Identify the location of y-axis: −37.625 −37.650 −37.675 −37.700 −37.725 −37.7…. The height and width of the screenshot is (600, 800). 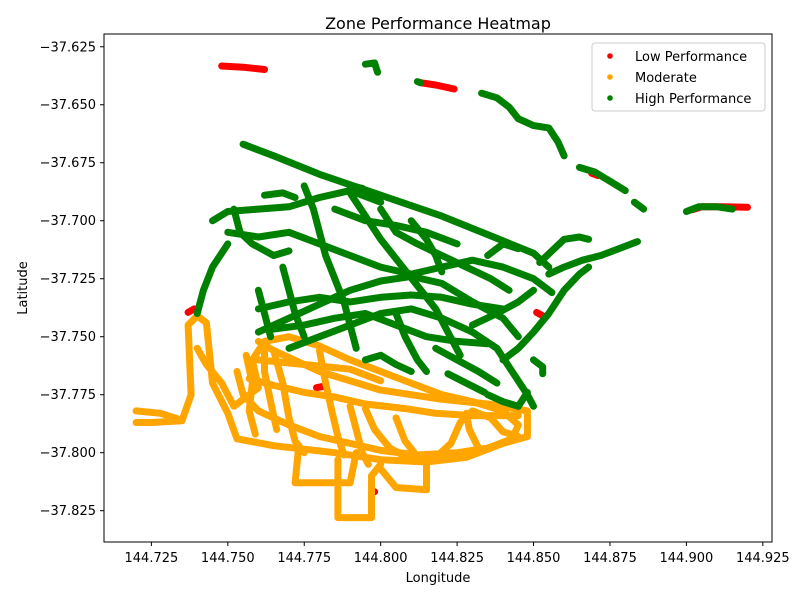
(72, 279).